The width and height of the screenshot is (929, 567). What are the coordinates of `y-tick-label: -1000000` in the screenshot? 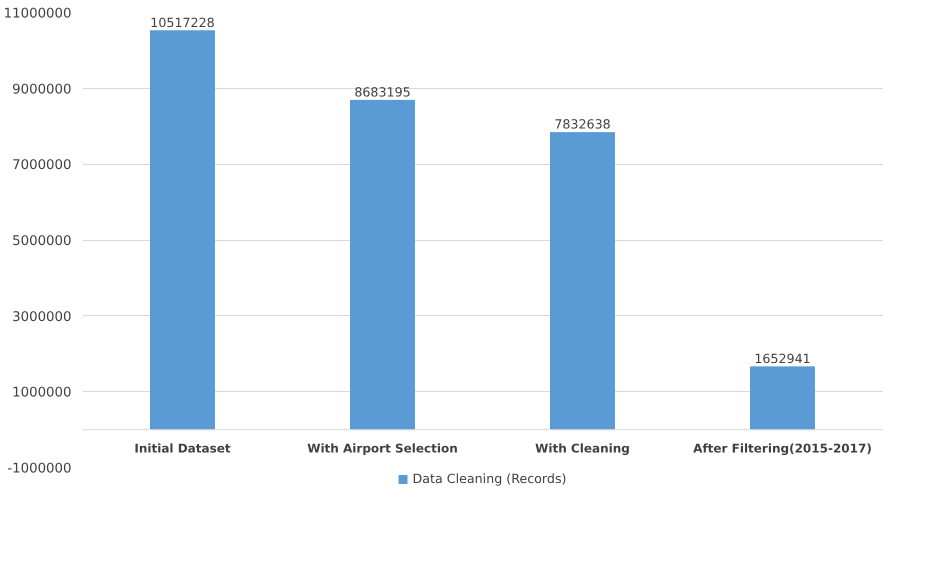 It's located at (39, 469).